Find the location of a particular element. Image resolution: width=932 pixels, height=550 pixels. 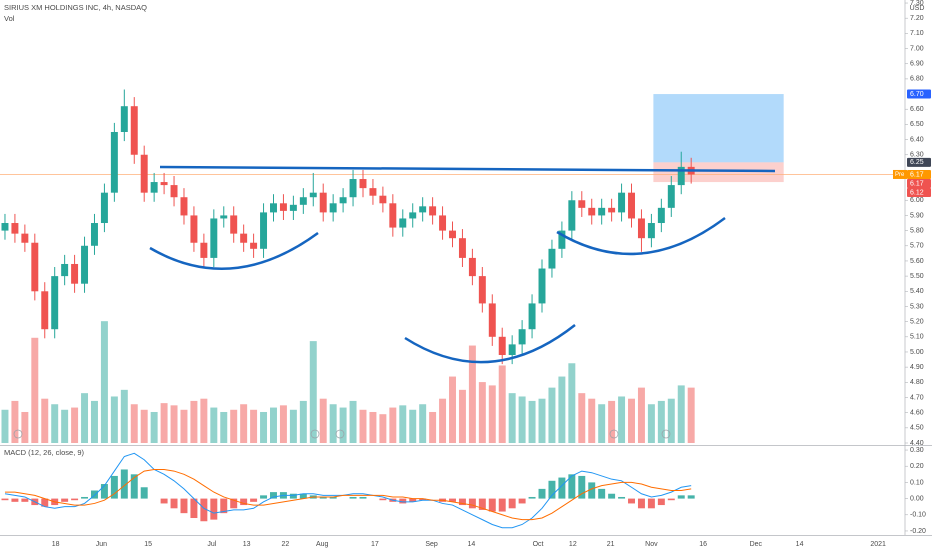

y-tick-label: 5.50 is located at coordinates (917, 276).